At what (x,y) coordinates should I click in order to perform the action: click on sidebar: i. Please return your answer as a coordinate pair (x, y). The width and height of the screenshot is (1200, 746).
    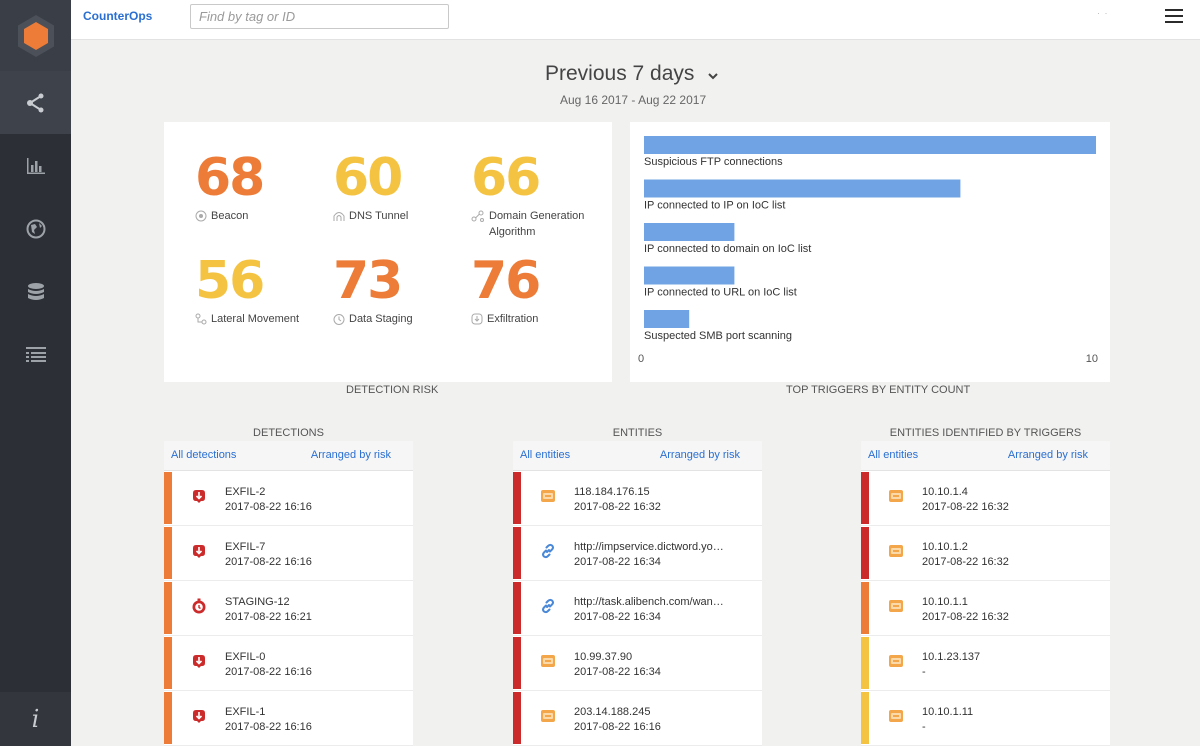
    Looking at the image, I should click on (35, 373).